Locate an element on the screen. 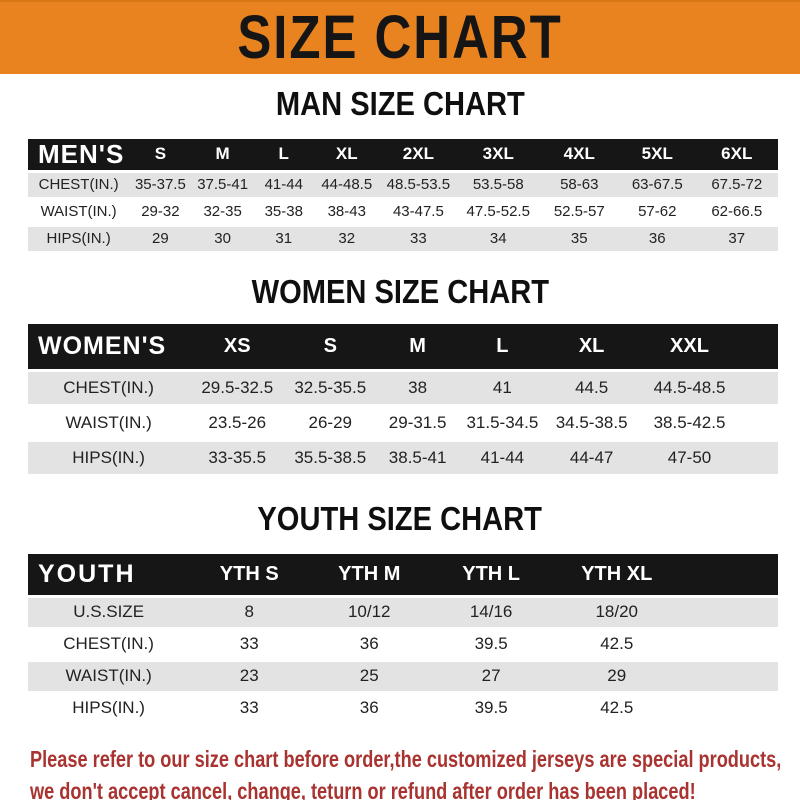 The image size is (800, 800). men-header-label: MEN'S is located at coordinates (79, 154).